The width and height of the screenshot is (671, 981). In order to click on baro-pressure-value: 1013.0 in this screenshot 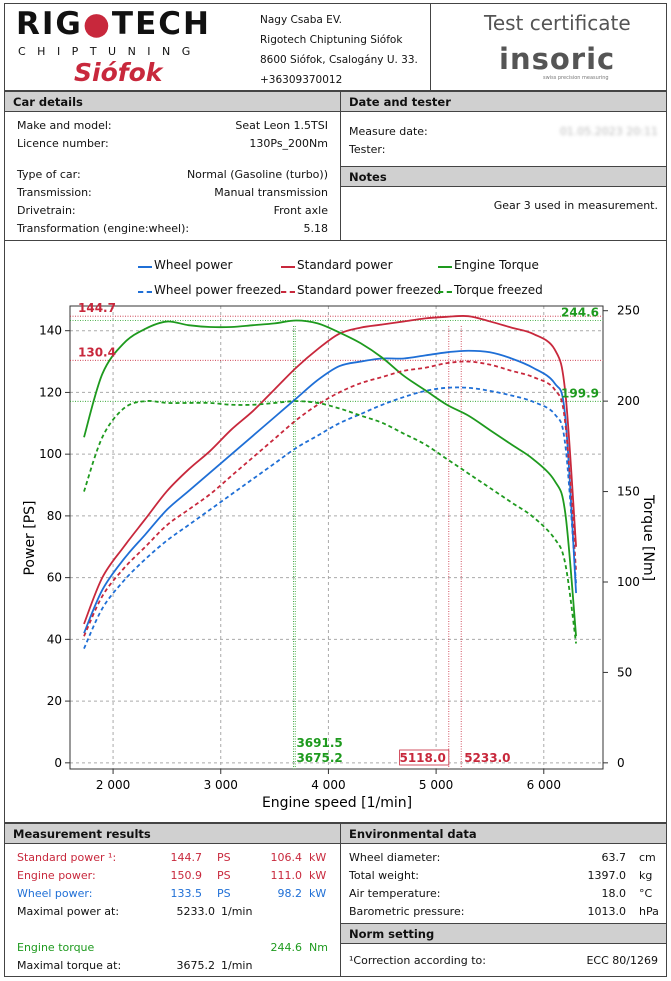, I will do `click(607, 911)`.